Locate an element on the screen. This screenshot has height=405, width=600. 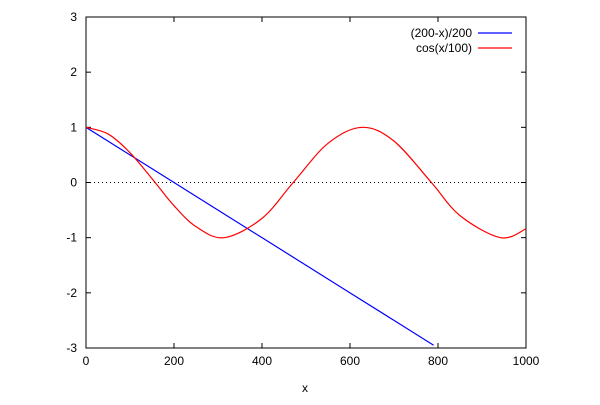
y-tick-label: 1 is located at coordinates (73, 127).